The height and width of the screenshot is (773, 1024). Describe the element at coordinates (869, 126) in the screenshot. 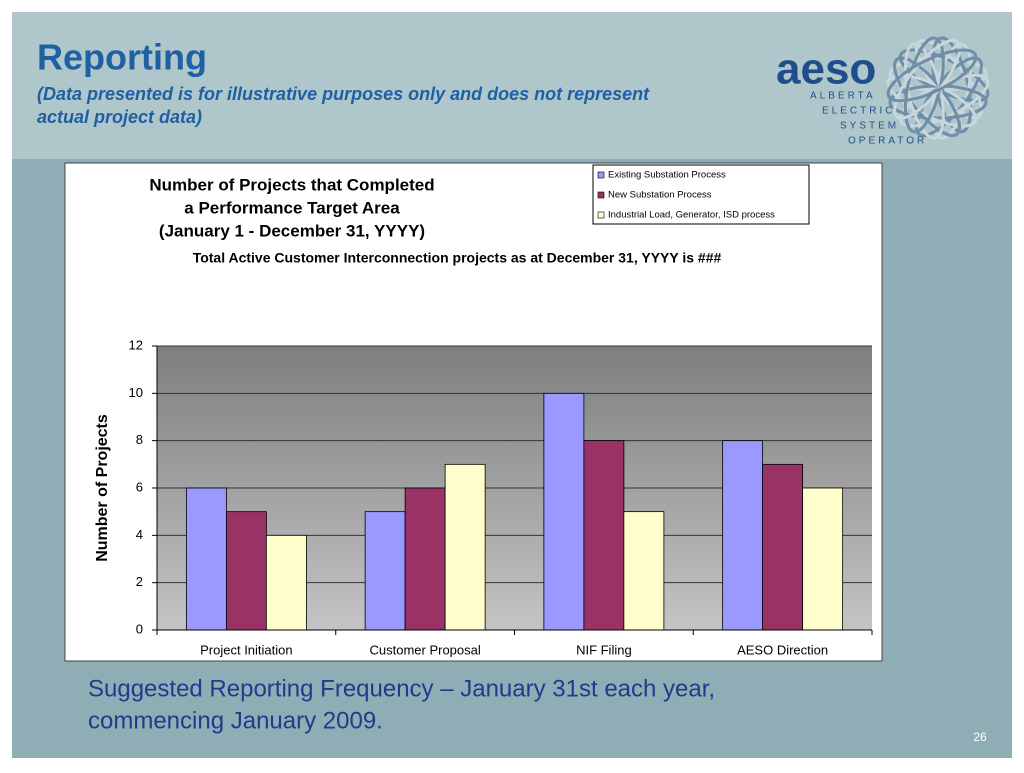

I see `logo-line: SYSTEM` at that location.